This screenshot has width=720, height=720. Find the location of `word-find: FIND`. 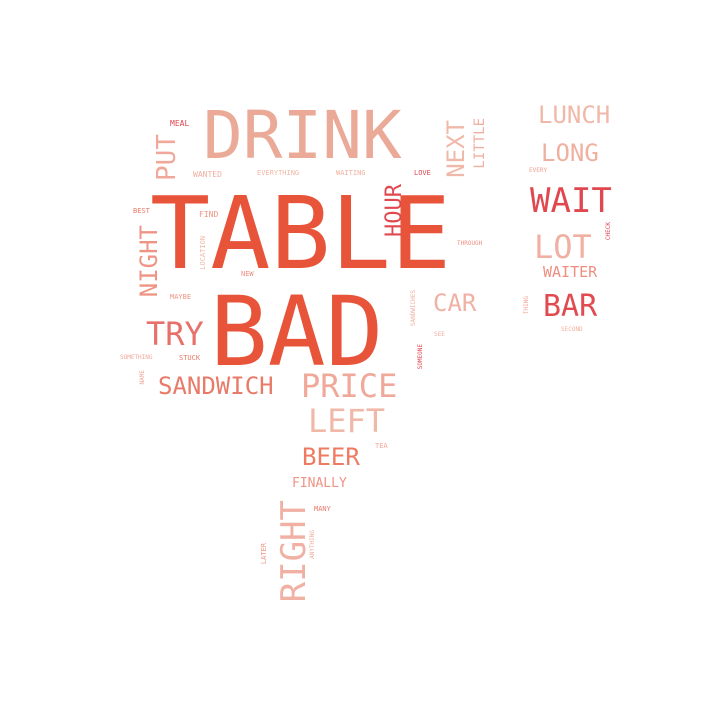

word-find: FIND is located at coordinates (209, 214).